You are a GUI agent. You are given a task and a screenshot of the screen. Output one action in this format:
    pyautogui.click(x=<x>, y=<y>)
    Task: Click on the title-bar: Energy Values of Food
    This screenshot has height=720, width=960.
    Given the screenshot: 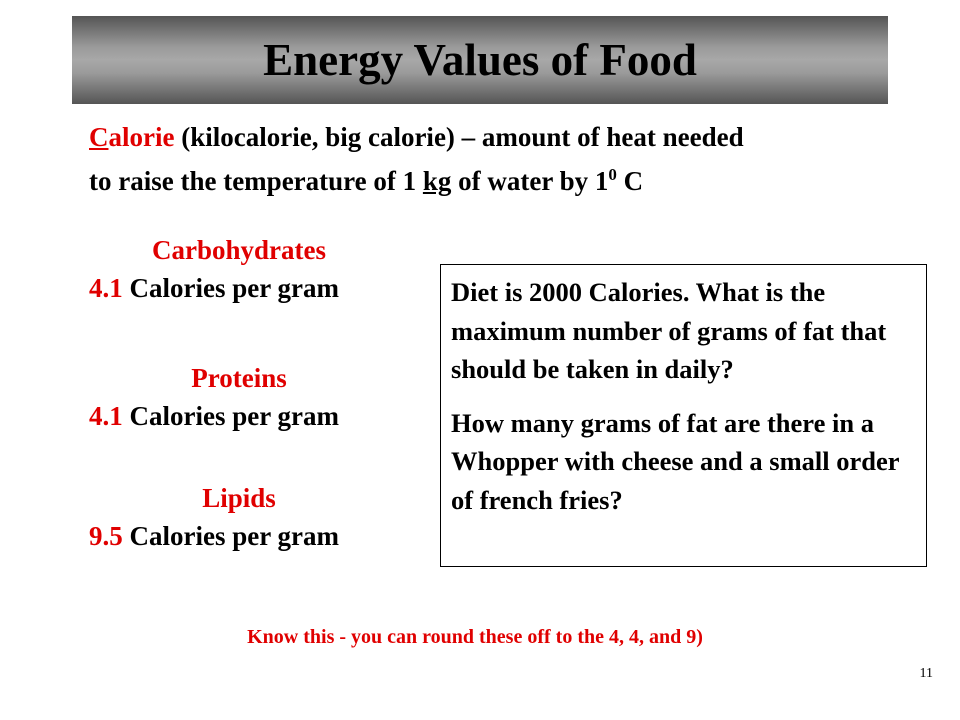 What is the action you would take?
    pyautogui.click(x=480, y=60)
    